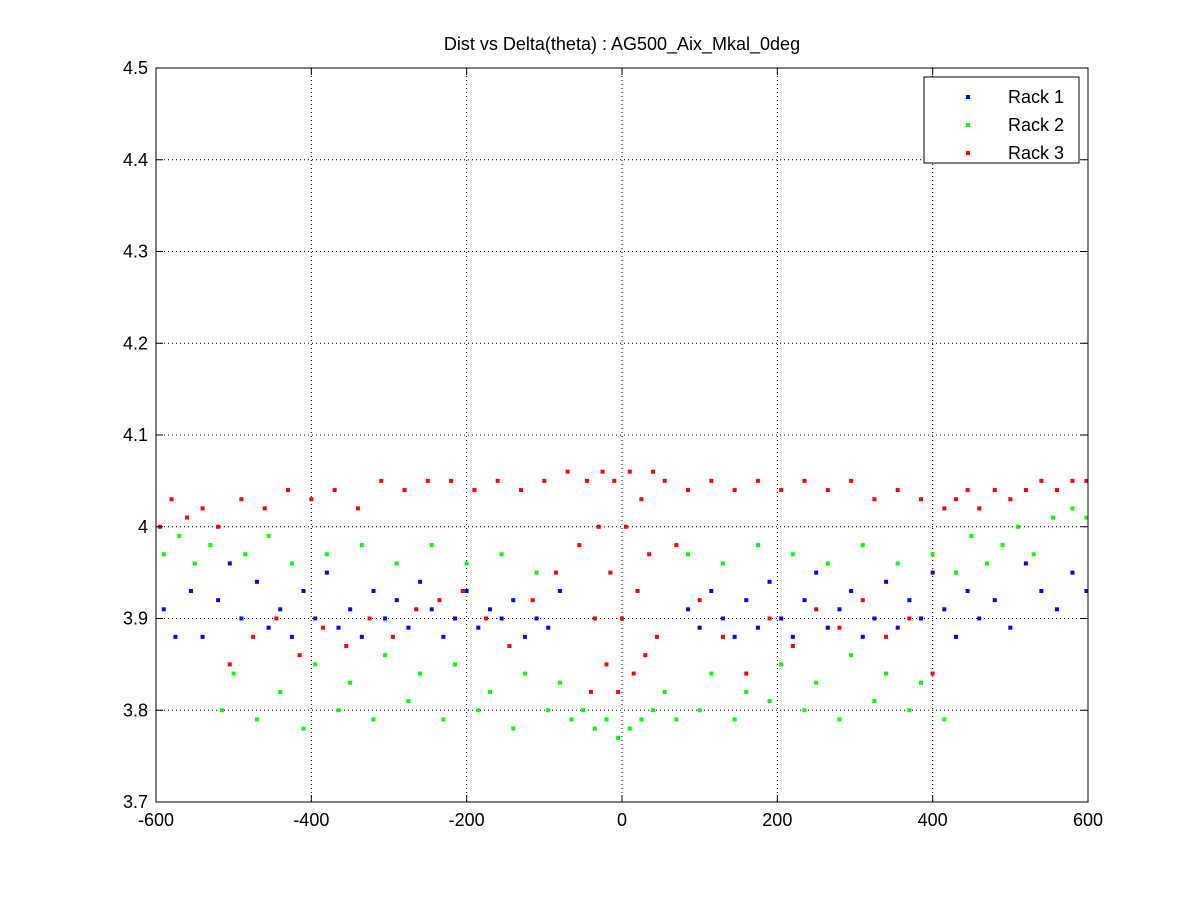 This screenshot has height=901, width=1201. I want to click on x-tick-label: 200, so click(777, 820).